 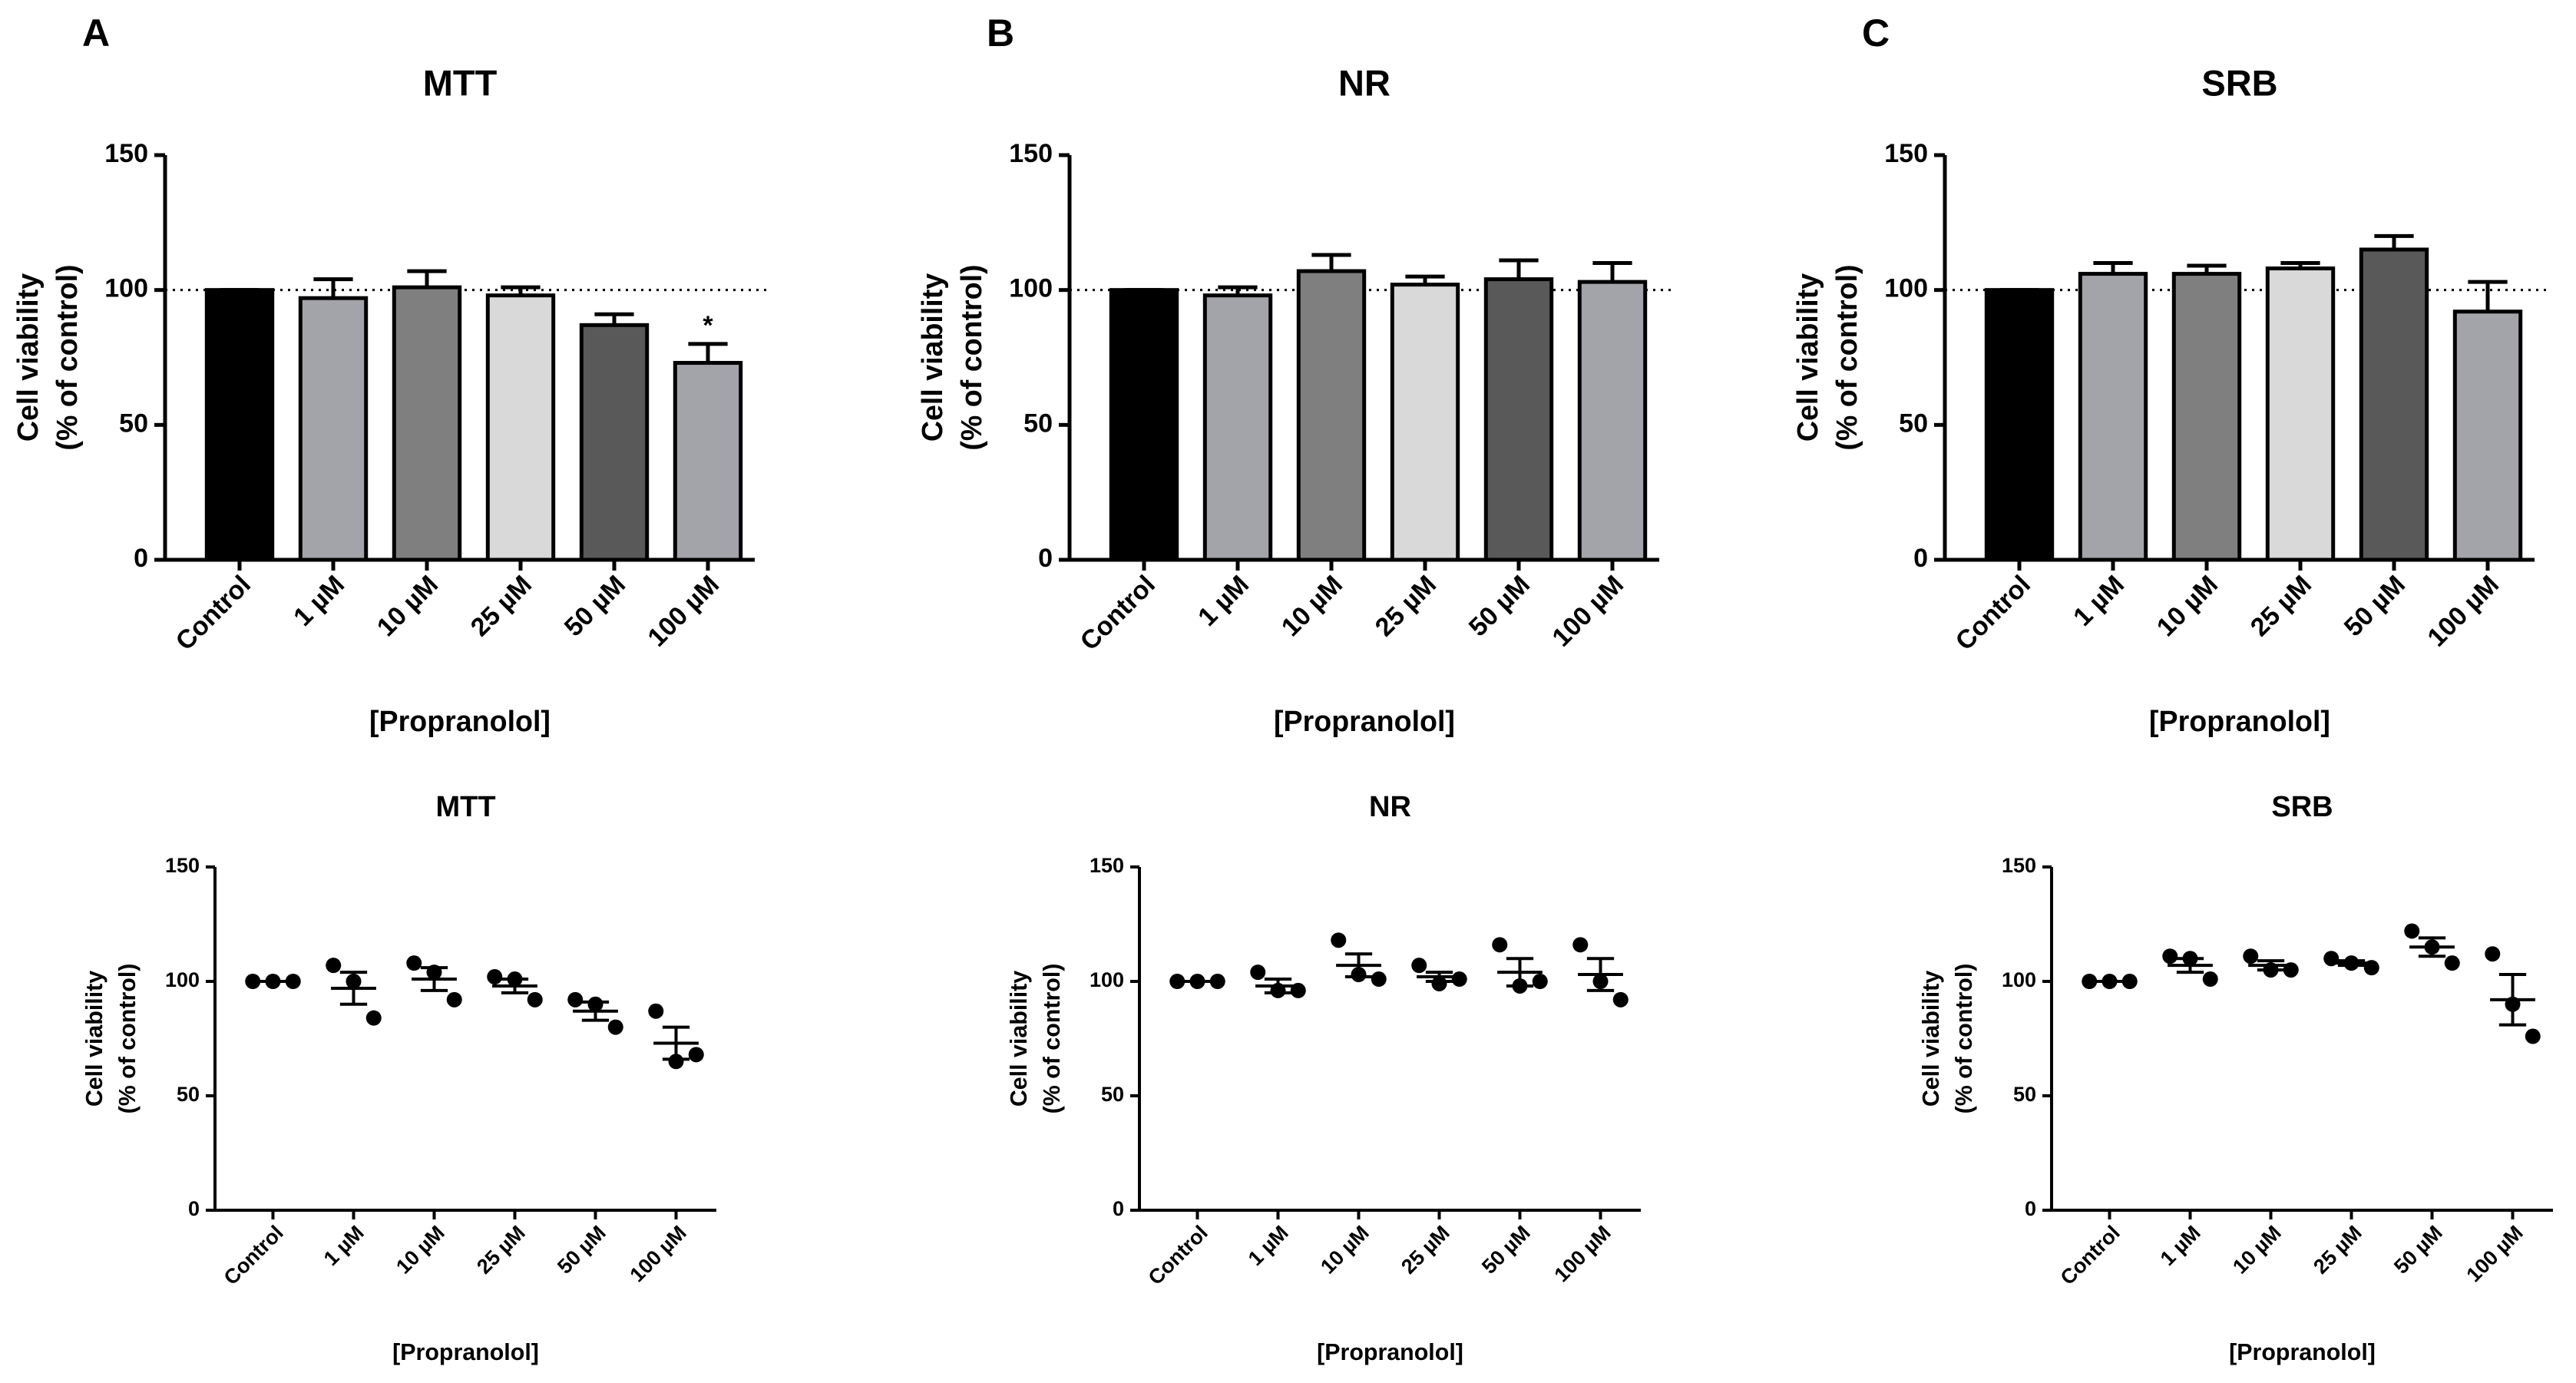 What do you see at coordinates (2239, 82) in the screenshot?
I see `chart-title: SRB` at bounding box center [2239, 82].